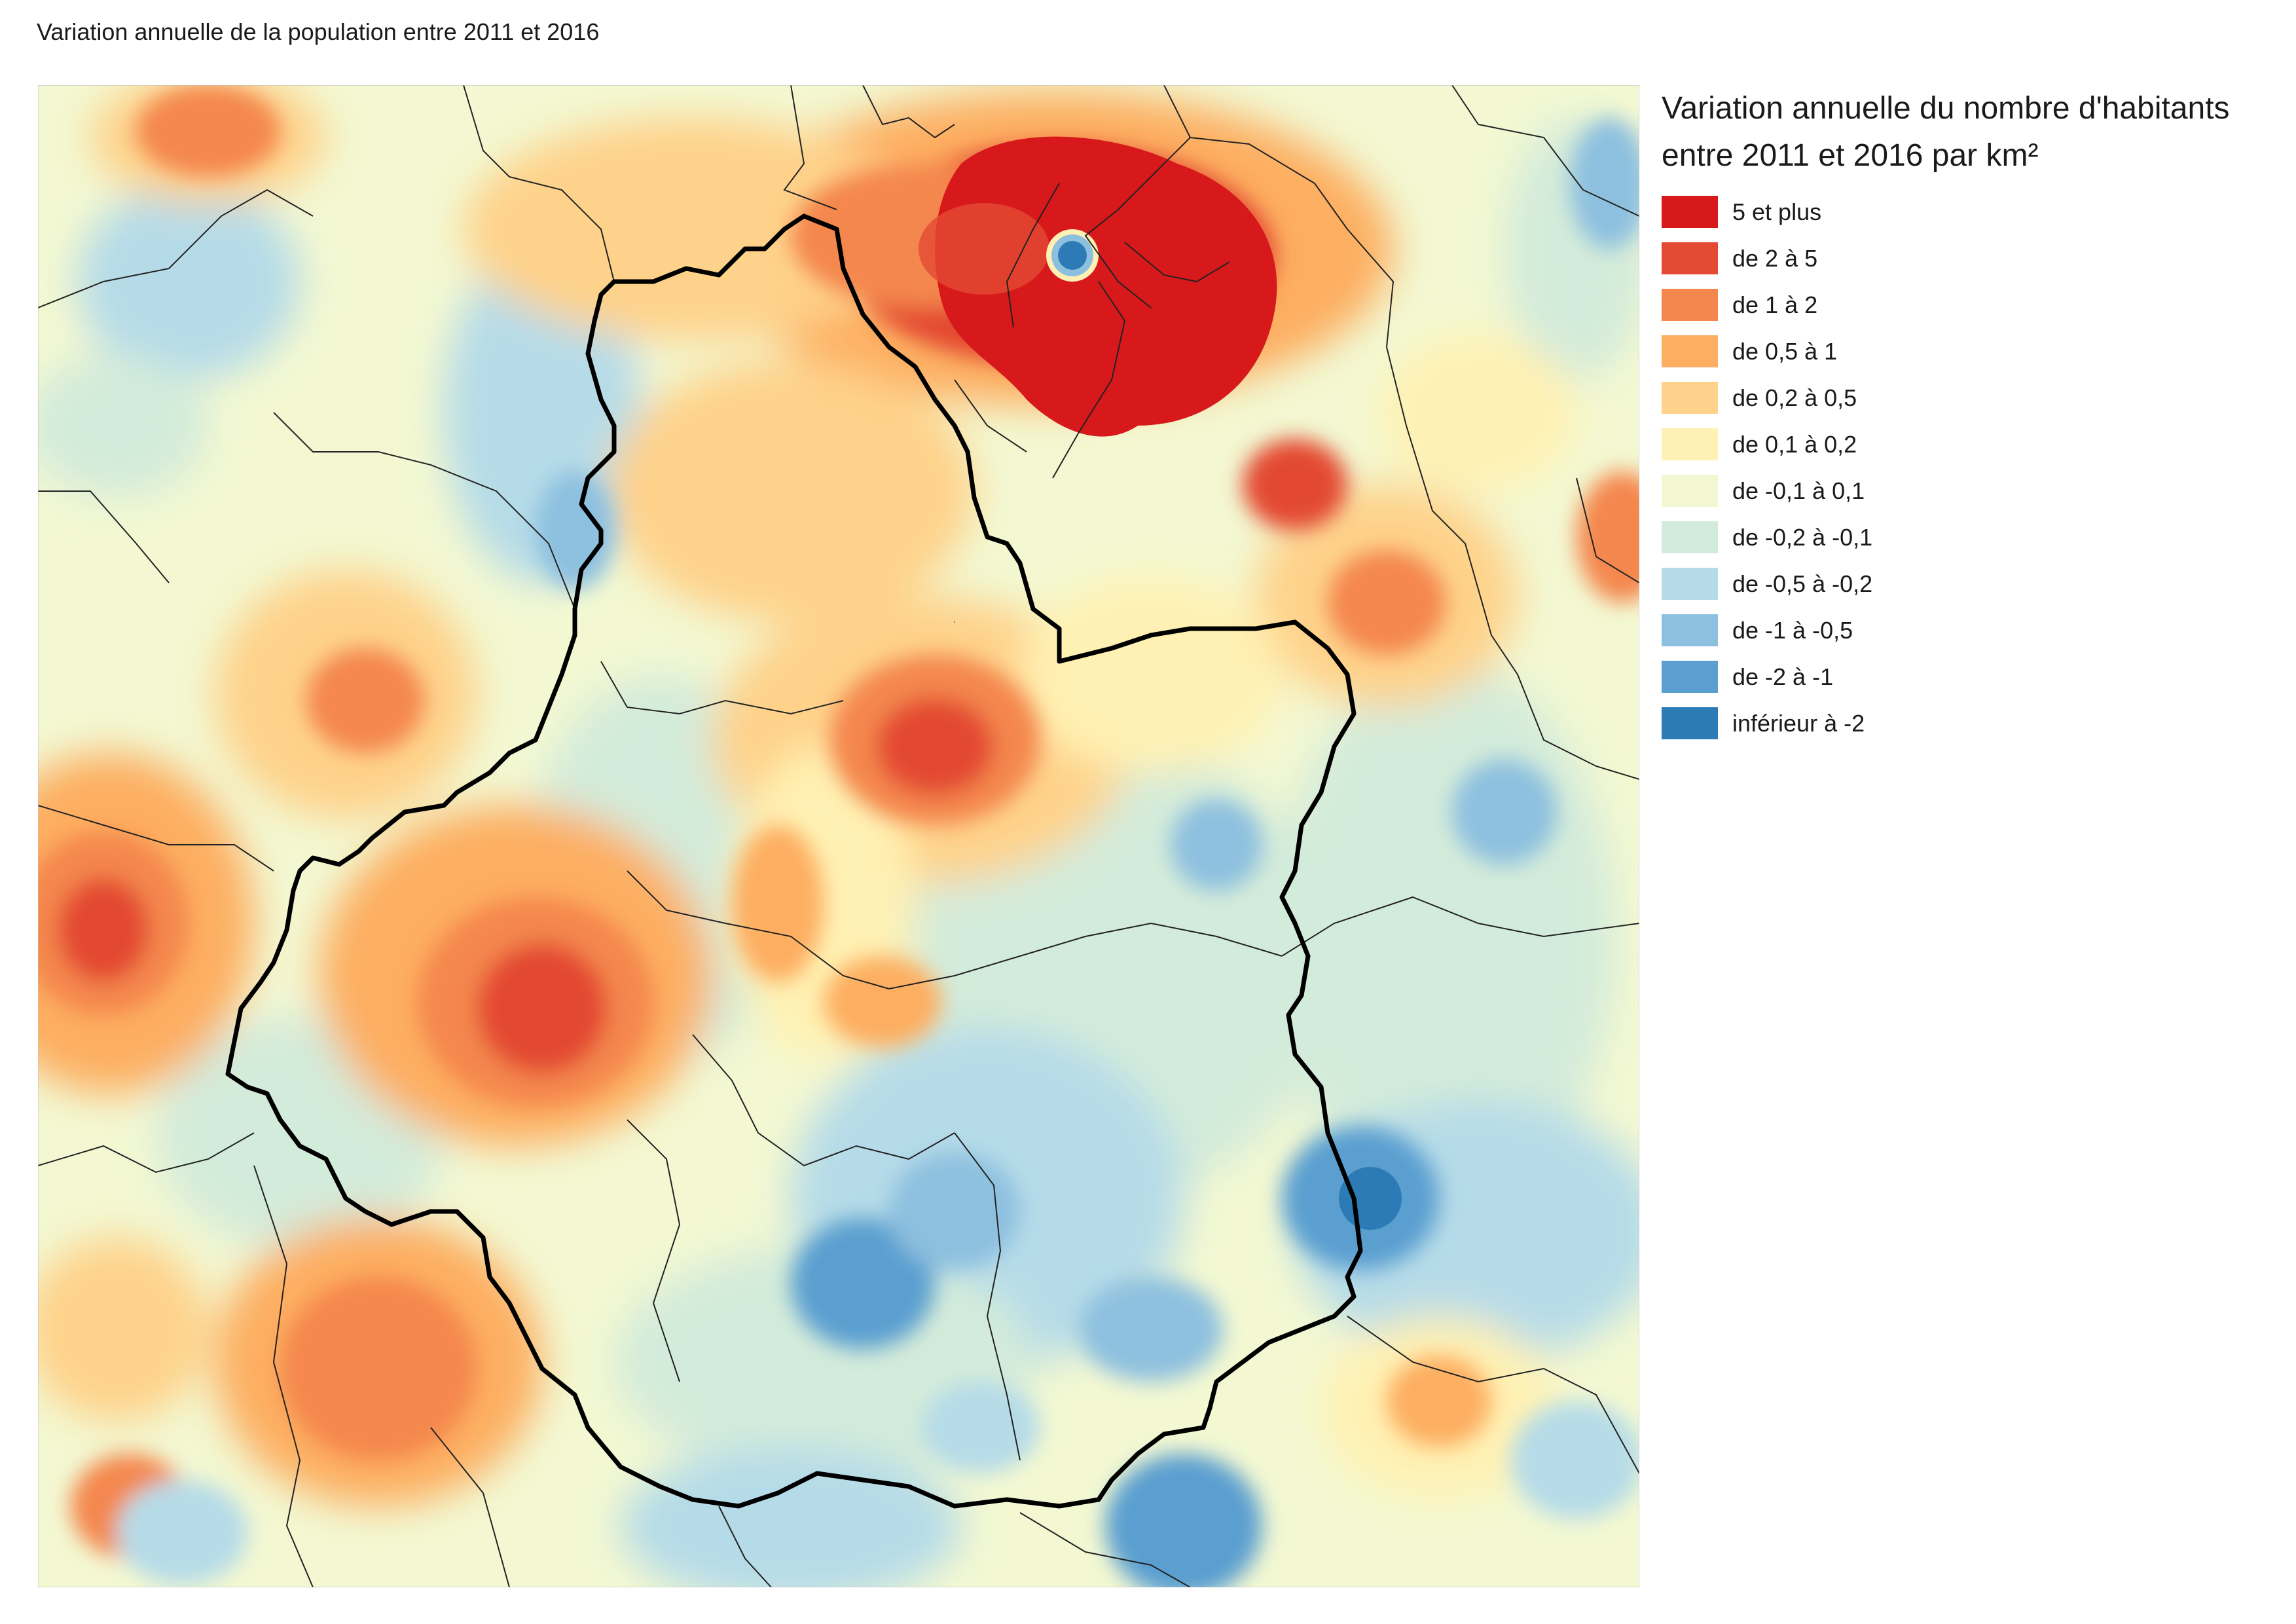 The width and height of the screenshot is (2296, 1624). Describe the element at coordinates (1777, 211) in the screenshot. I see `legend-label: 5 et plus` at that location.